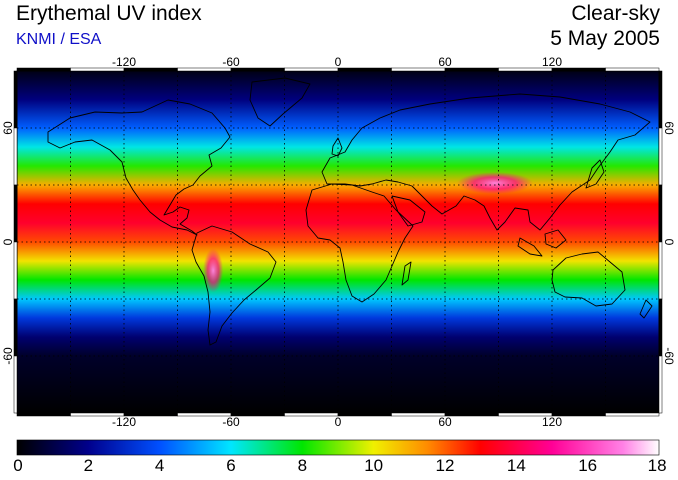 This screenshot has height=480, width=678. Describe the element at coordinates (669, 128) in the screenshot. I see `lat-tick-label-right: 60` at that location.